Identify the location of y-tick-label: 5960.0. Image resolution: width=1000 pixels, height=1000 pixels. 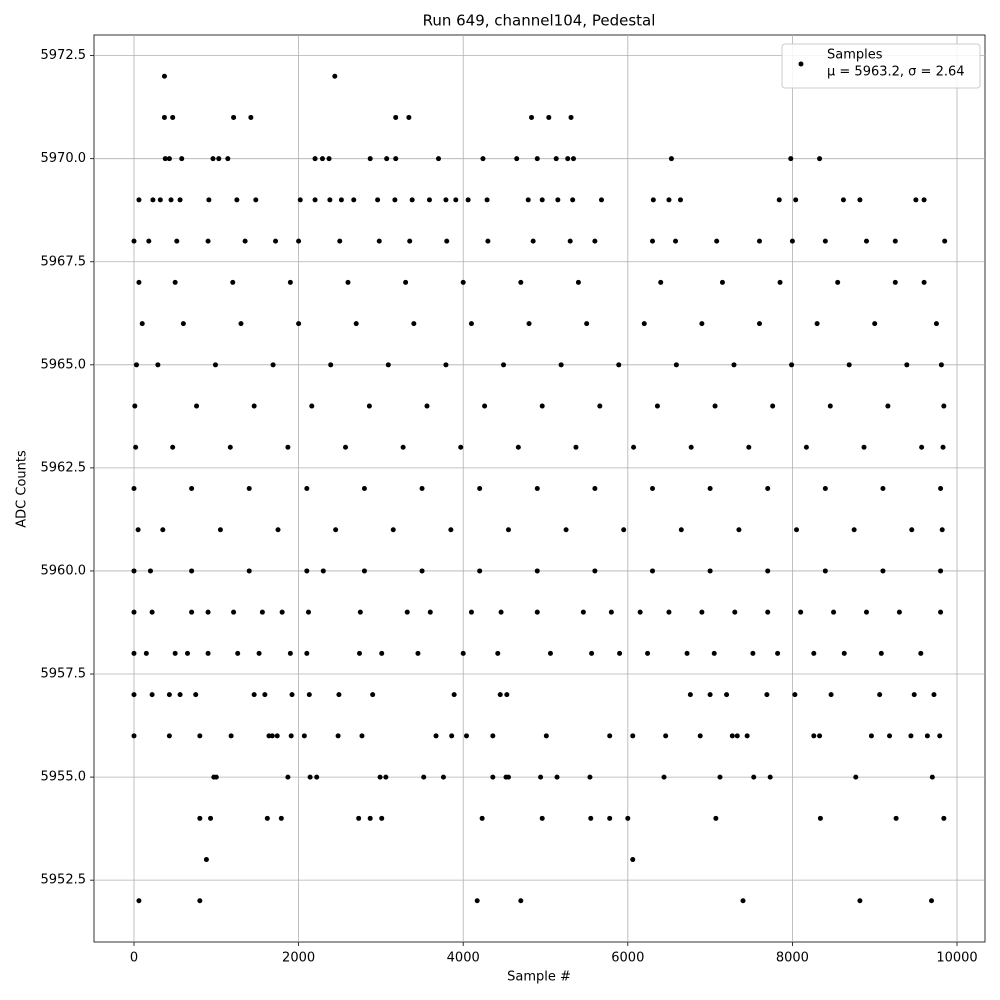
(64, 570).